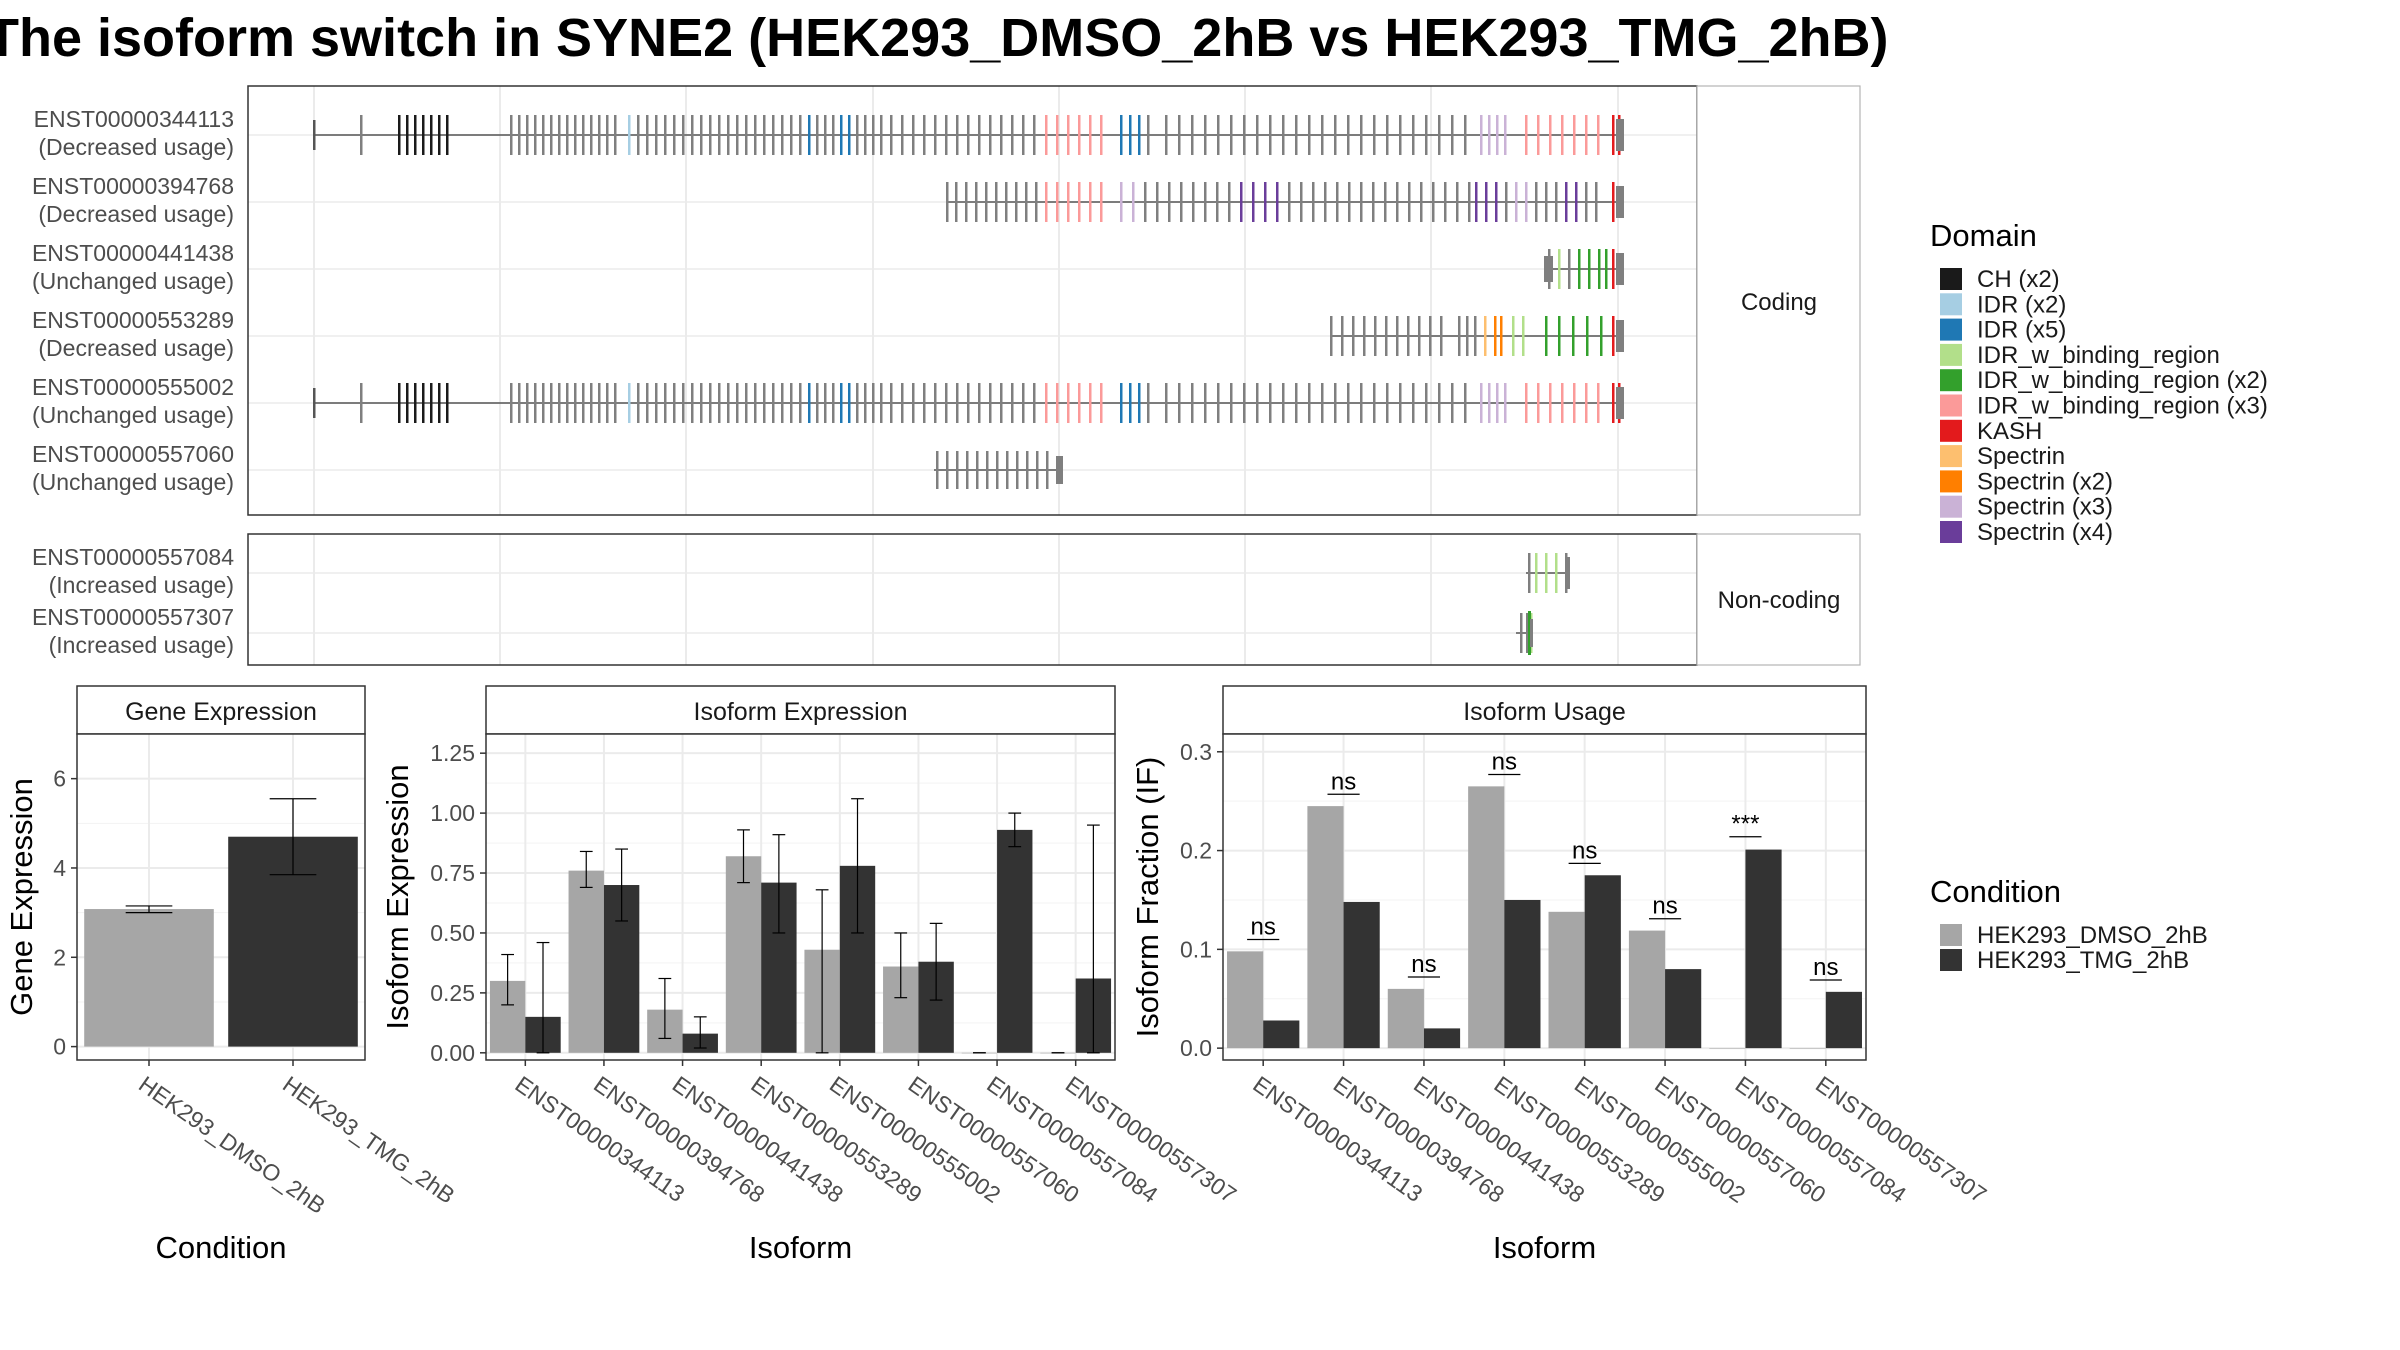 Image resolution: width=2400 pixels, height=1350 pixels. Describe the element at coordinates (2045, 481) in the screenshot. I see `domain-legend-label: Spectrin (x2)` at that location.